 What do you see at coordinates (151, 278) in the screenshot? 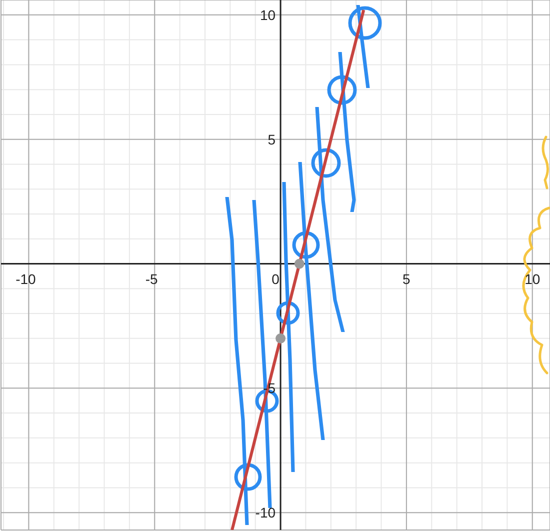
I see `x-tick-label: -5` at bounding box center [151, 278].